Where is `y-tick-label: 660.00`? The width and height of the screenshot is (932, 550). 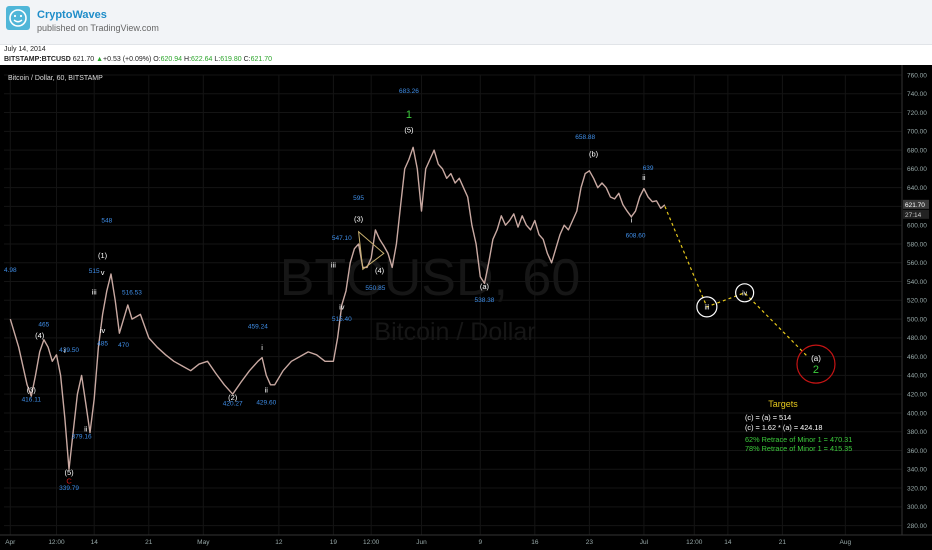
y-tick-label: 660.00 is located at coordinates (917, 169).